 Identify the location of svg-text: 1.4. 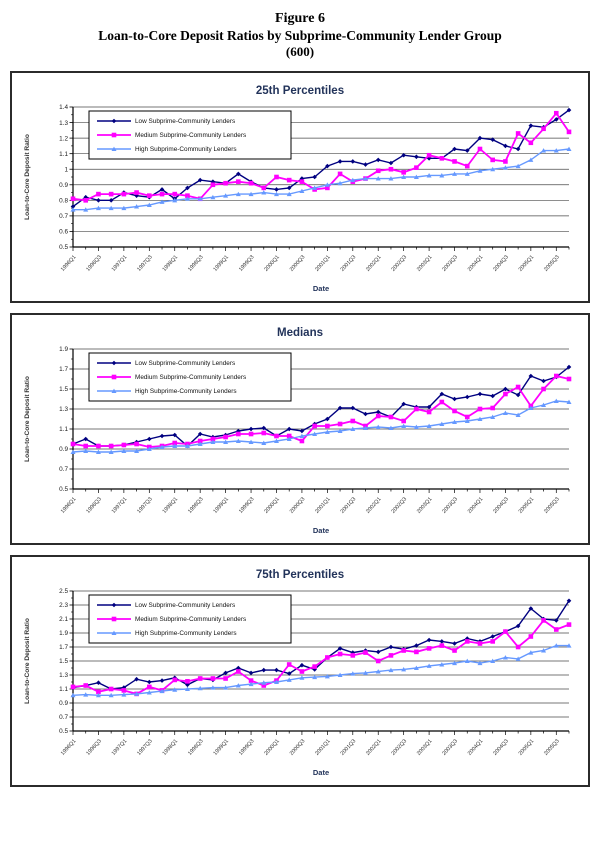
(63, 107).